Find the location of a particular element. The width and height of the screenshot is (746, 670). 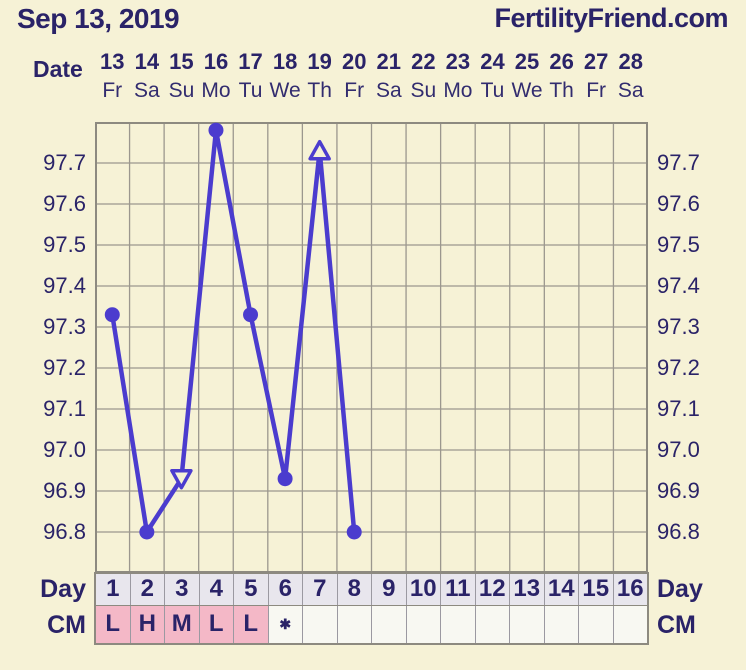

date-cell: 13 is located at coordinates (112, 61).